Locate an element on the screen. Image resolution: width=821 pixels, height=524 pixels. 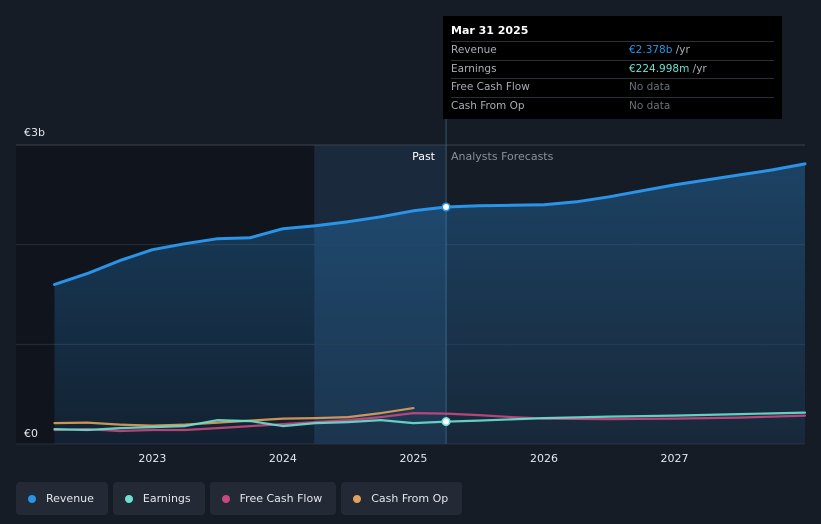
tooltip-value: €224.998m is located at coordinates (659, 68).